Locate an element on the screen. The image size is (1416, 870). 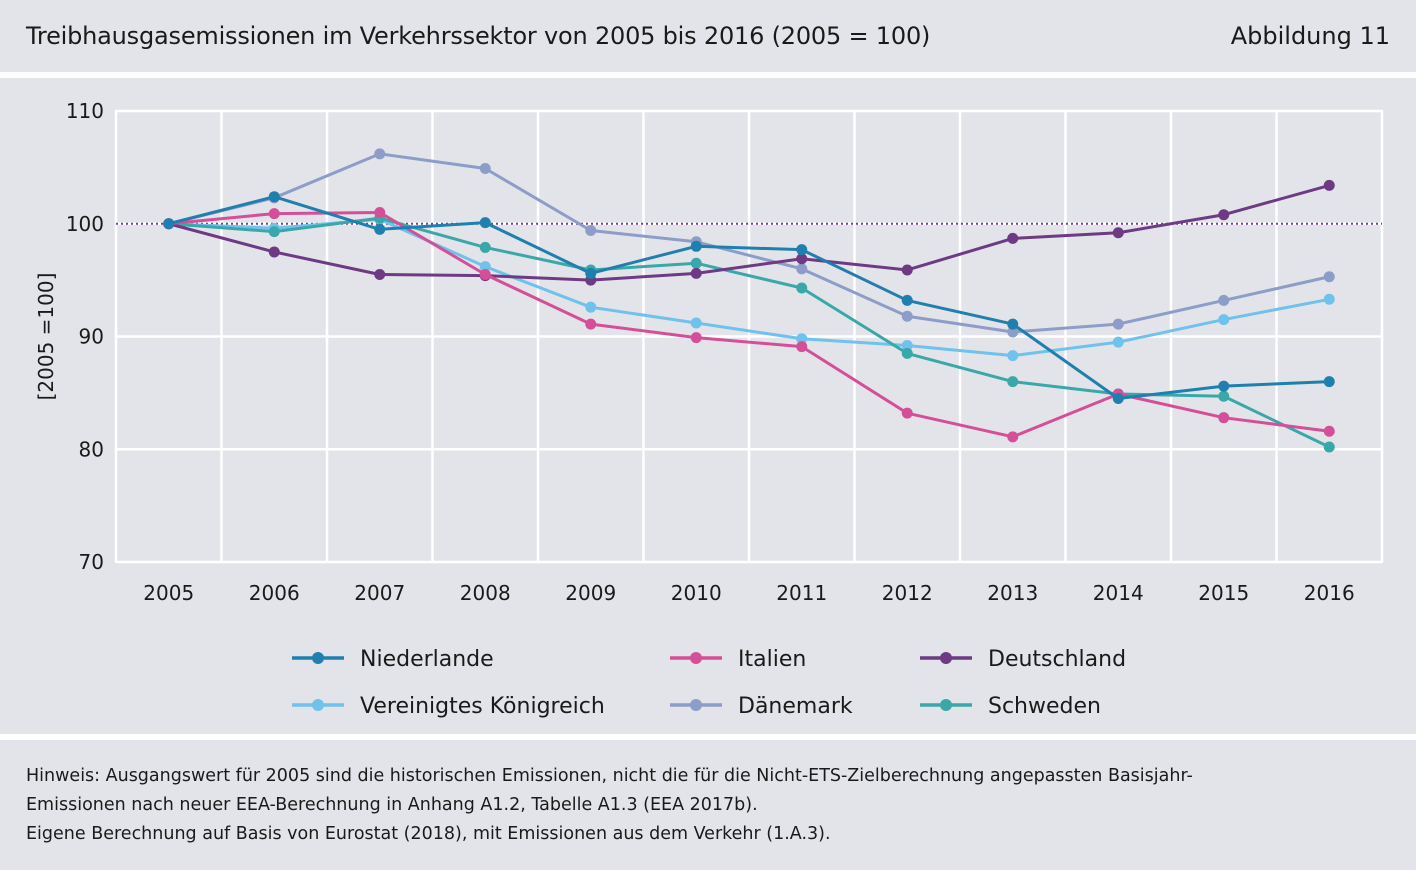
y-tick-label: 70 is located at coordinates (91, 562).